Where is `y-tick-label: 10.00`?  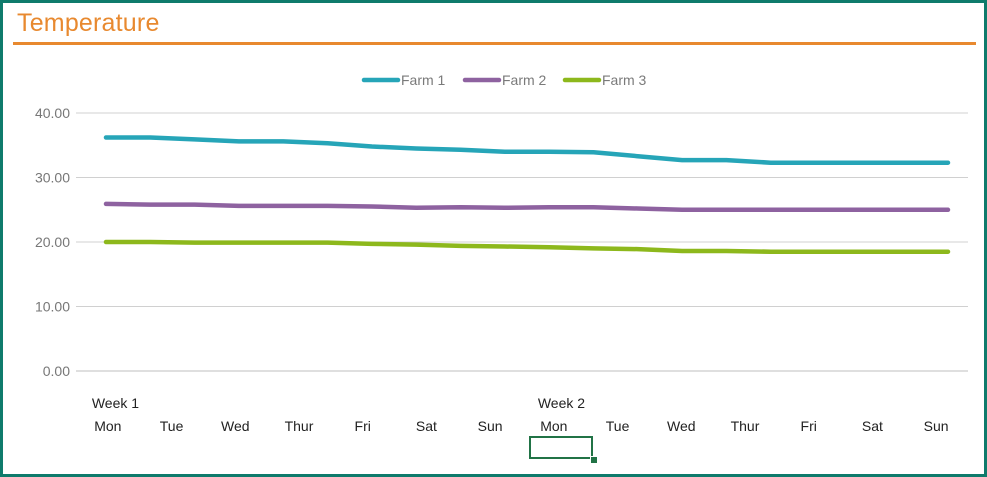 y-tick-label: 10.00 is located at coordinates (52, 307).